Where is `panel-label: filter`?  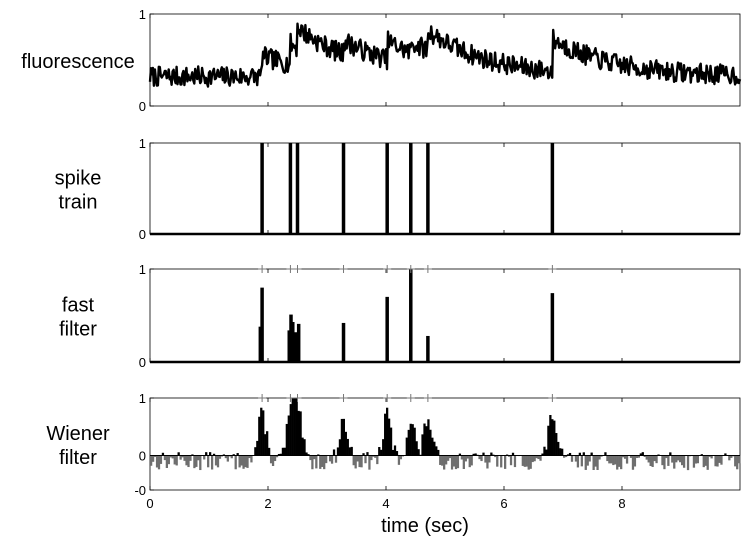 panel-label: filter is located at coordinates (78, 458).